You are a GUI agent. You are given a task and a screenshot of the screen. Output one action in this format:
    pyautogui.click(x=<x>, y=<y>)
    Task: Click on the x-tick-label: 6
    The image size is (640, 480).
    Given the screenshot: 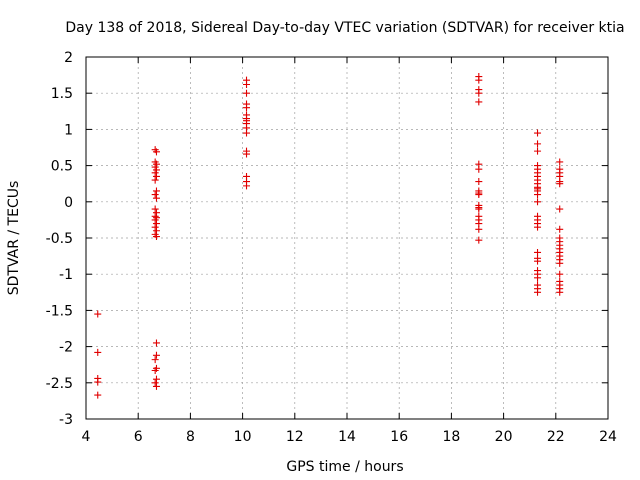 What is the action you would take?
    pyautogui.click(x=138, y=437)
    